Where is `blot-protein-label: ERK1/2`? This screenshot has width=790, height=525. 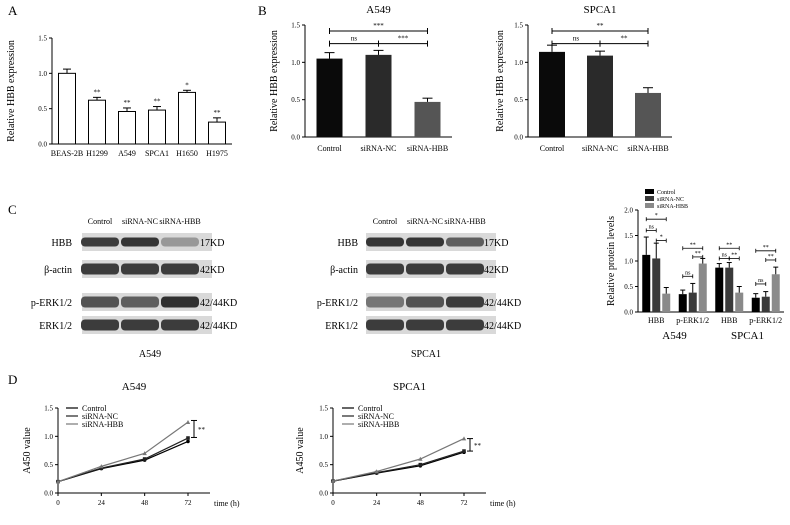
blot-protein-label: ERK1/2 is located at coordinates (341, 326).